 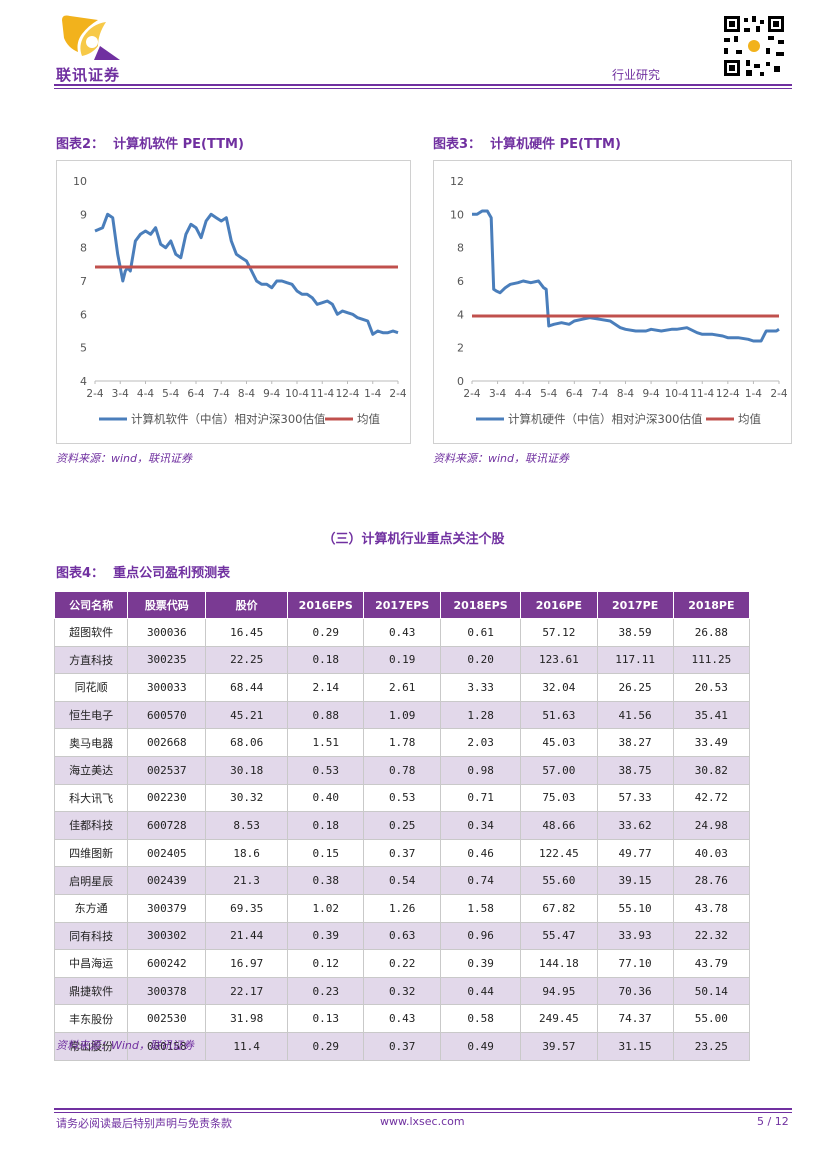 I want to click on table-header-cell: 股票代码, so click(x=167, y=605).